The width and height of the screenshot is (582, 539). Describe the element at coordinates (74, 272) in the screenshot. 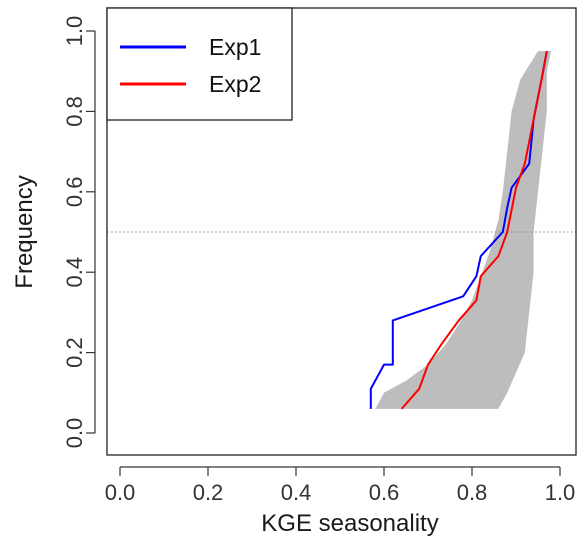

I see `y-tick-label: 0.4` at that location.